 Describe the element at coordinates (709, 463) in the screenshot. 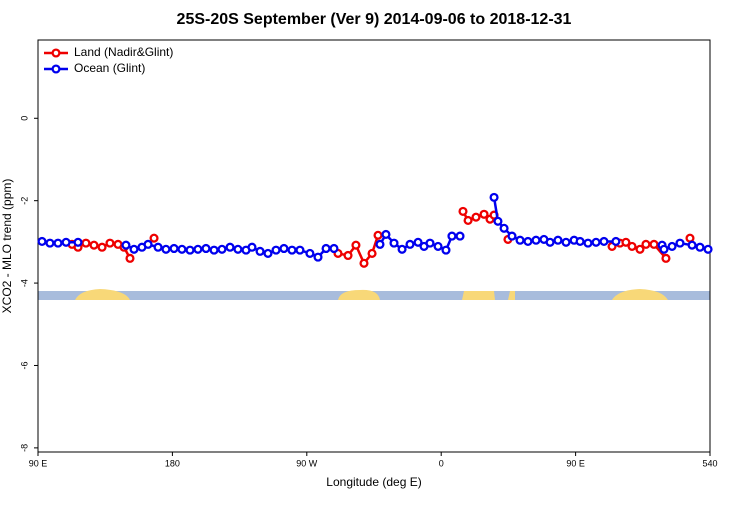

I see `x-tick-label: 540` at that location.